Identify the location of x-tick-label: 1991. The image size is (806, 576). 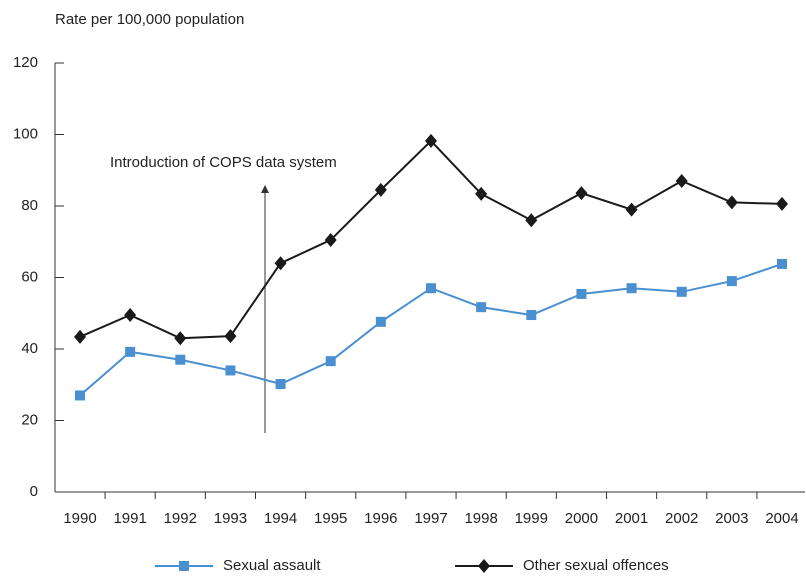
(129, 518).